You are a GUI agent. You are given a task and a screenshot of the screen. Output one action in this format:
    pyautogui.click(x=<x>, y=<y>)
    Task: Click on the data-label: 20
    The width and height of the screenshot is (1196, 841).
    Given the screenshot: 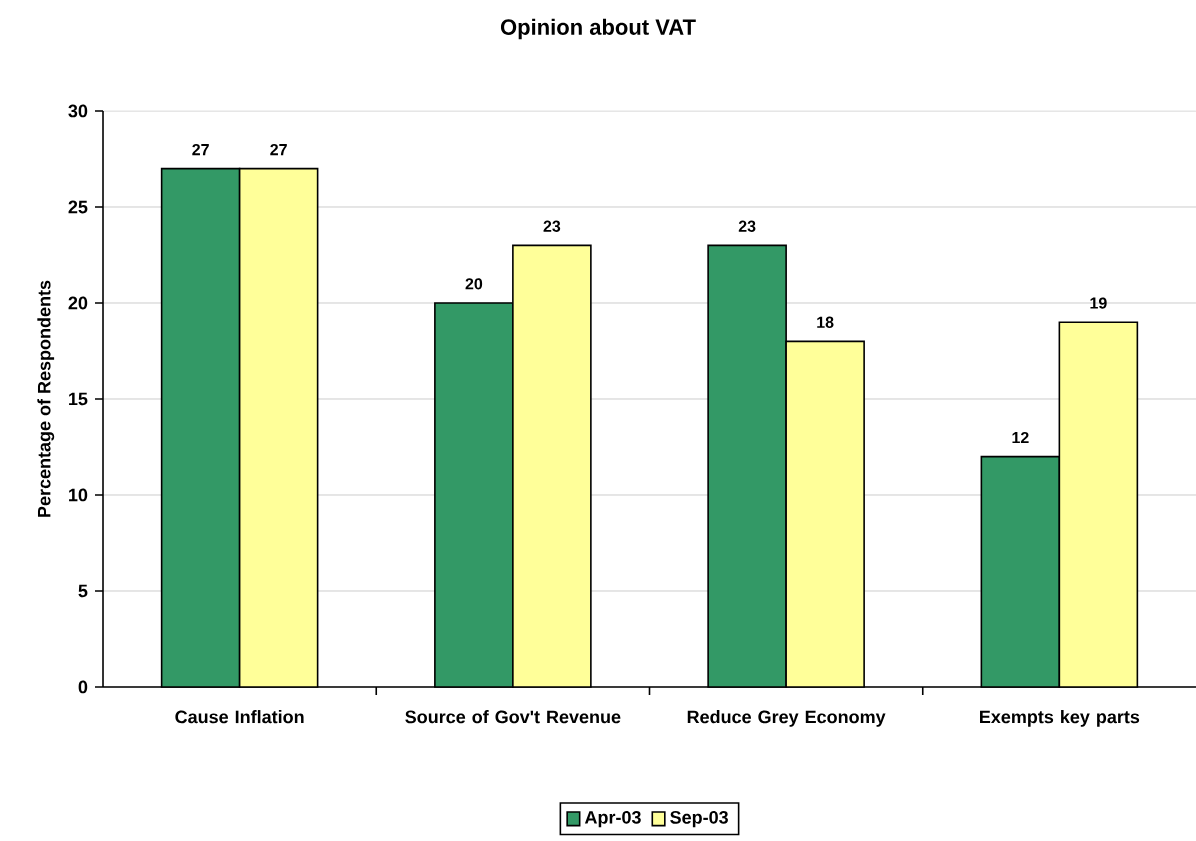 What is the action you would take?
    pyautogui.click(x=474, y=284)
    